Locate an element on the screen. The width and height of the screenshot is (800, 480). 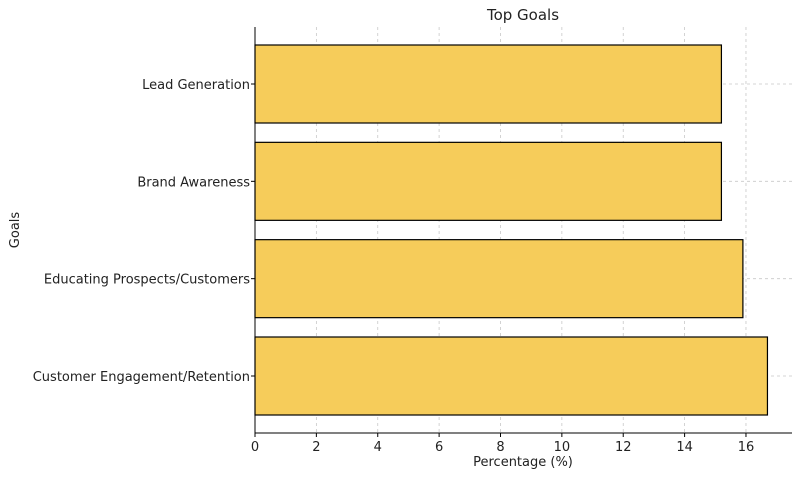
x-tick-label: 12 is located at coordinates (623, 447).